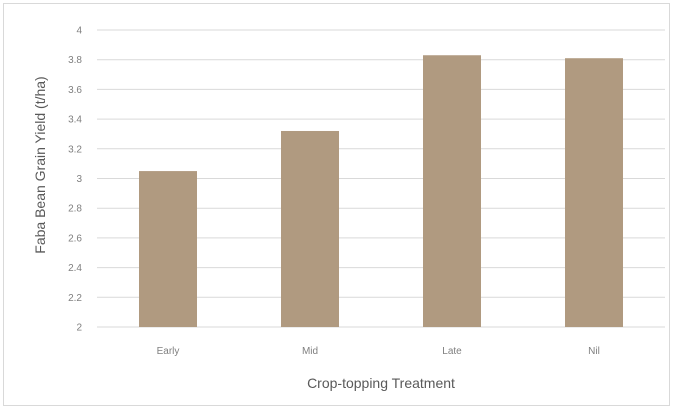 The width and height of the screenshot is (675, 410). Describe the element at coordinates (79, 179) in the screenshot. I see `y-tick-label: 3` at that location.